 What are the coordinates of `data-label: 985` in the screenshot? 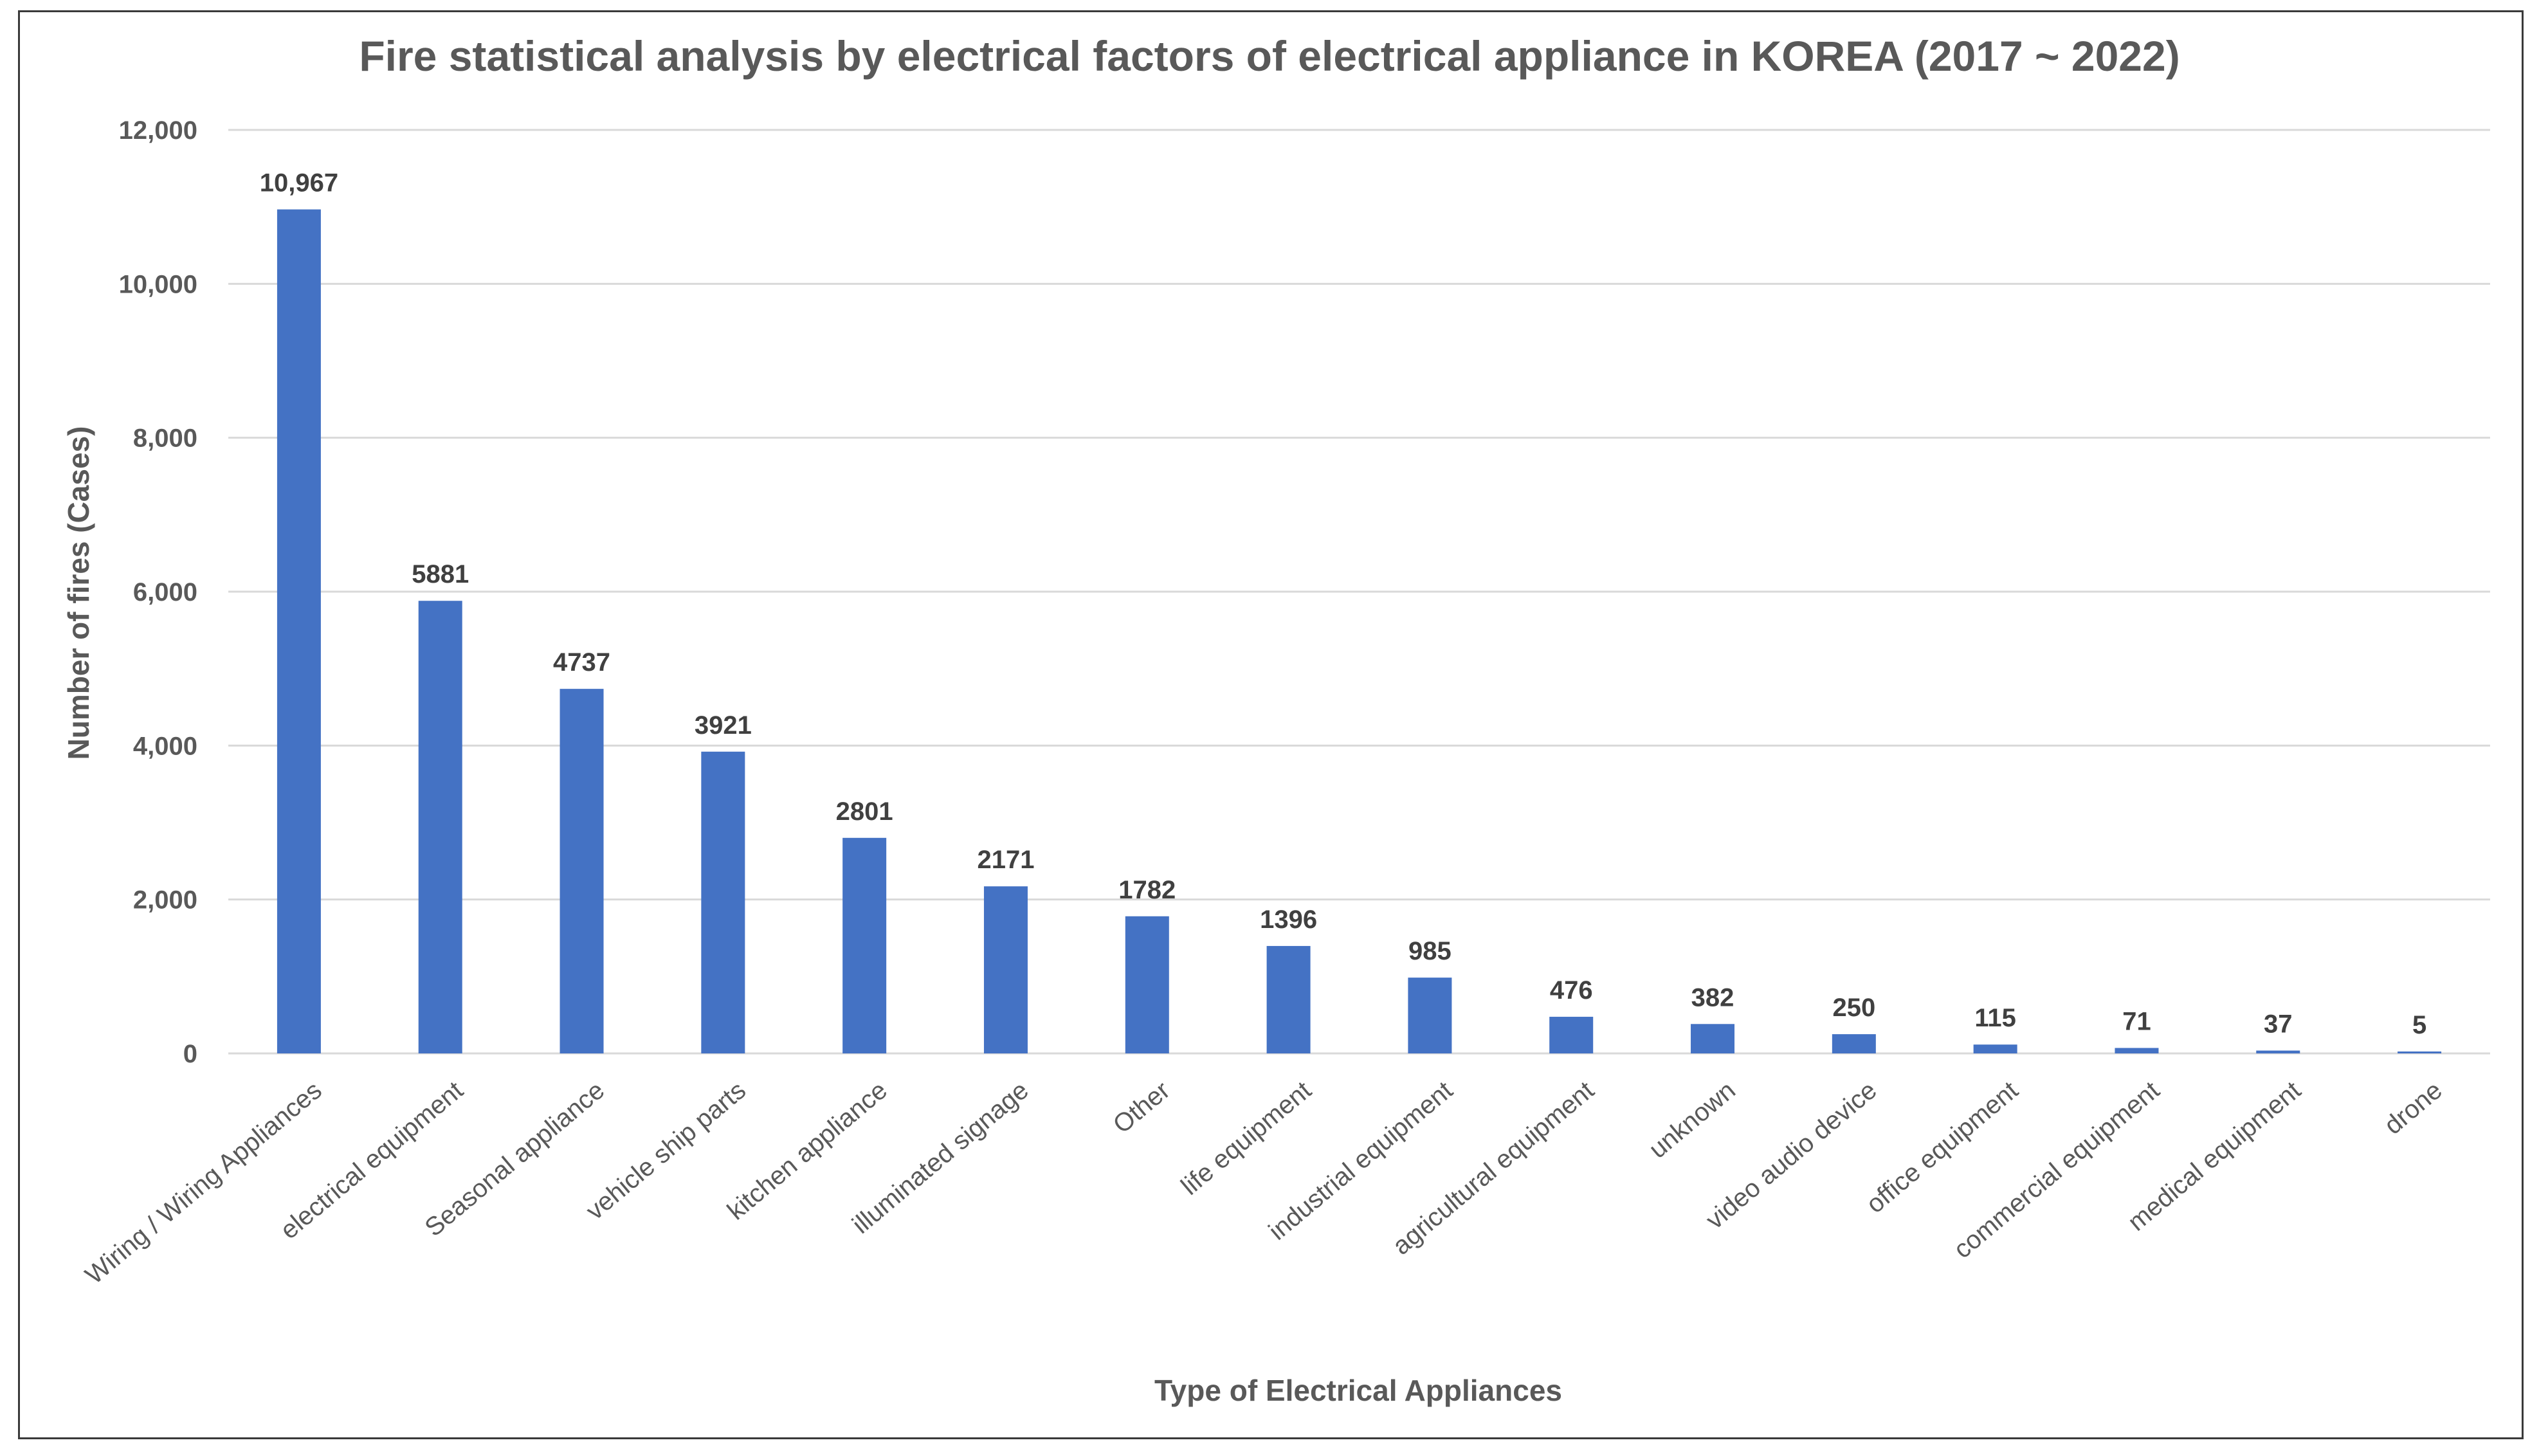 It's located at (1430, 951).